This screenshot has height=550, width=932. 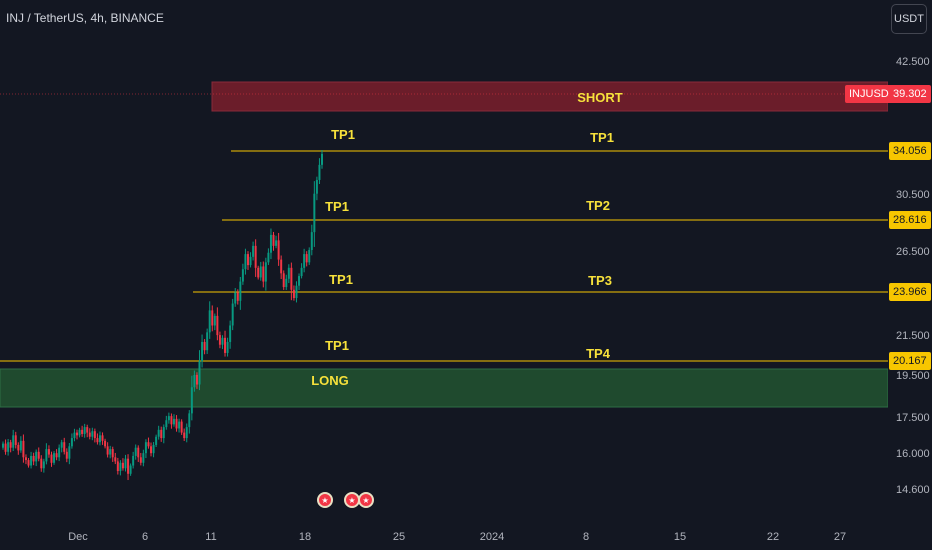 I want to click on time-label: 8, so click(x=586, y=537).